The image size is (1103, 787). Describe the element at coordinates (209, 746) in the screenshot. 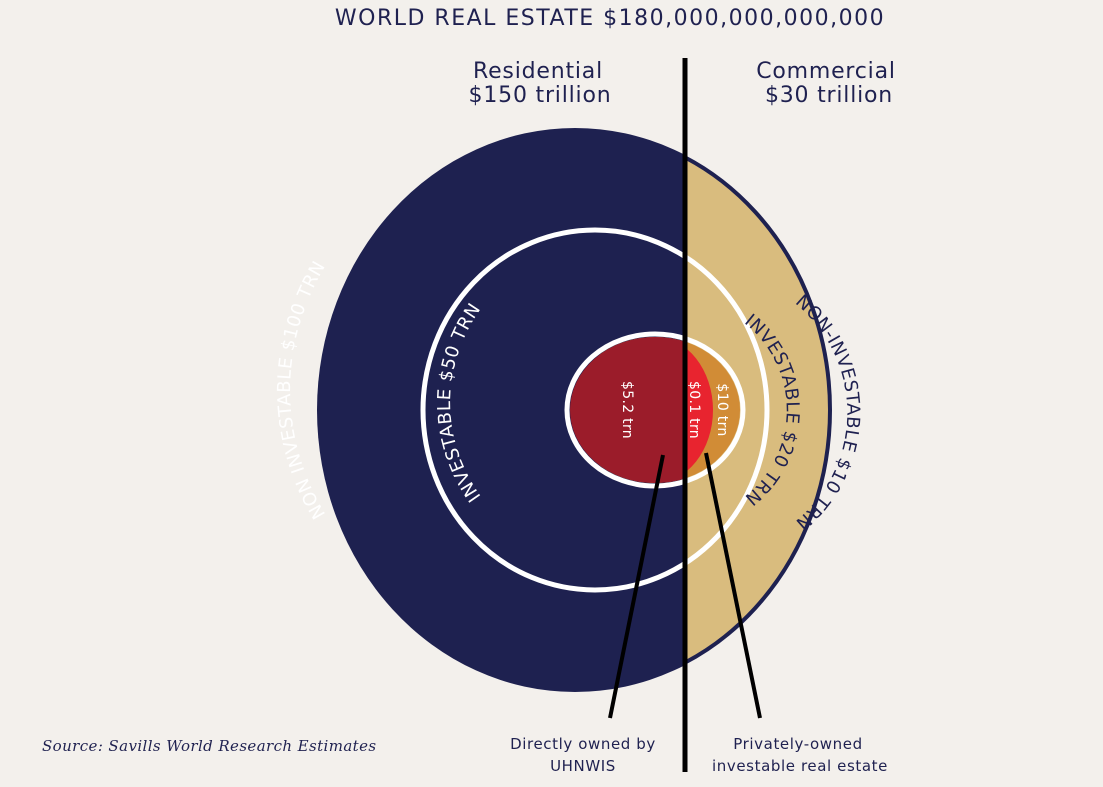

I see `source-note: Source: Savills World Research Estimates` at that location.